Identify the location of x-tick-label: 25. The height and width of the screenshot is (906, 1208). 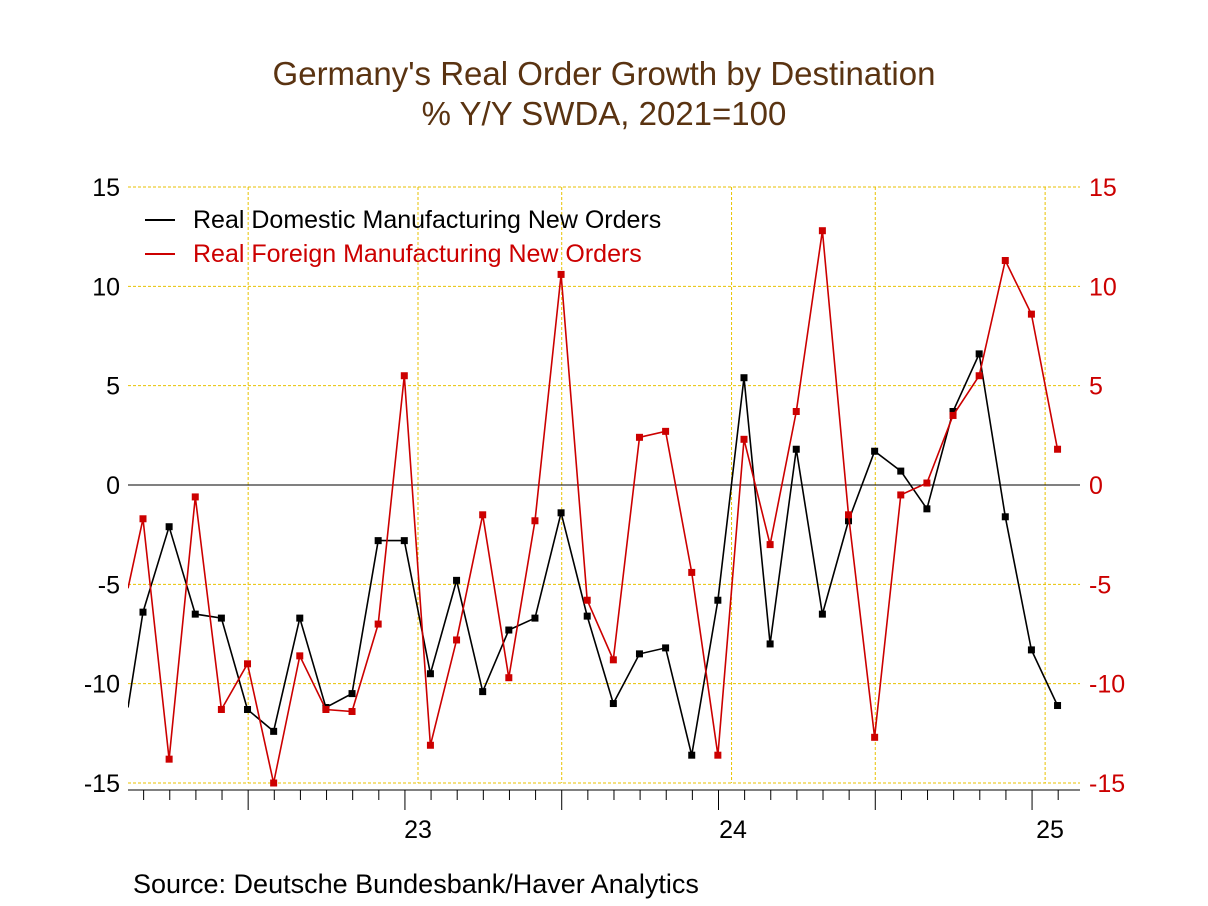
(1050, 830).